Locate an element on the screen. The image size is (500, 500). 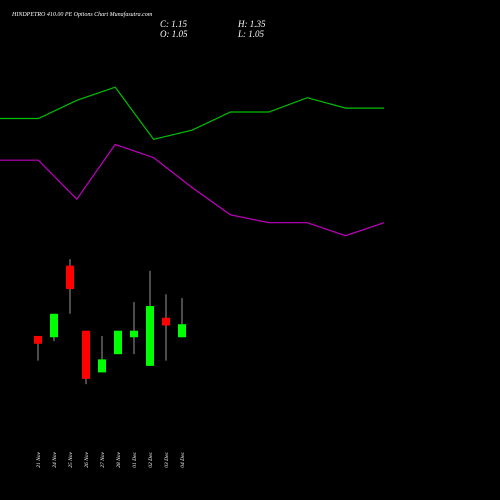
x-tick-label: 02 Dec is located at coordinates (151, 459).